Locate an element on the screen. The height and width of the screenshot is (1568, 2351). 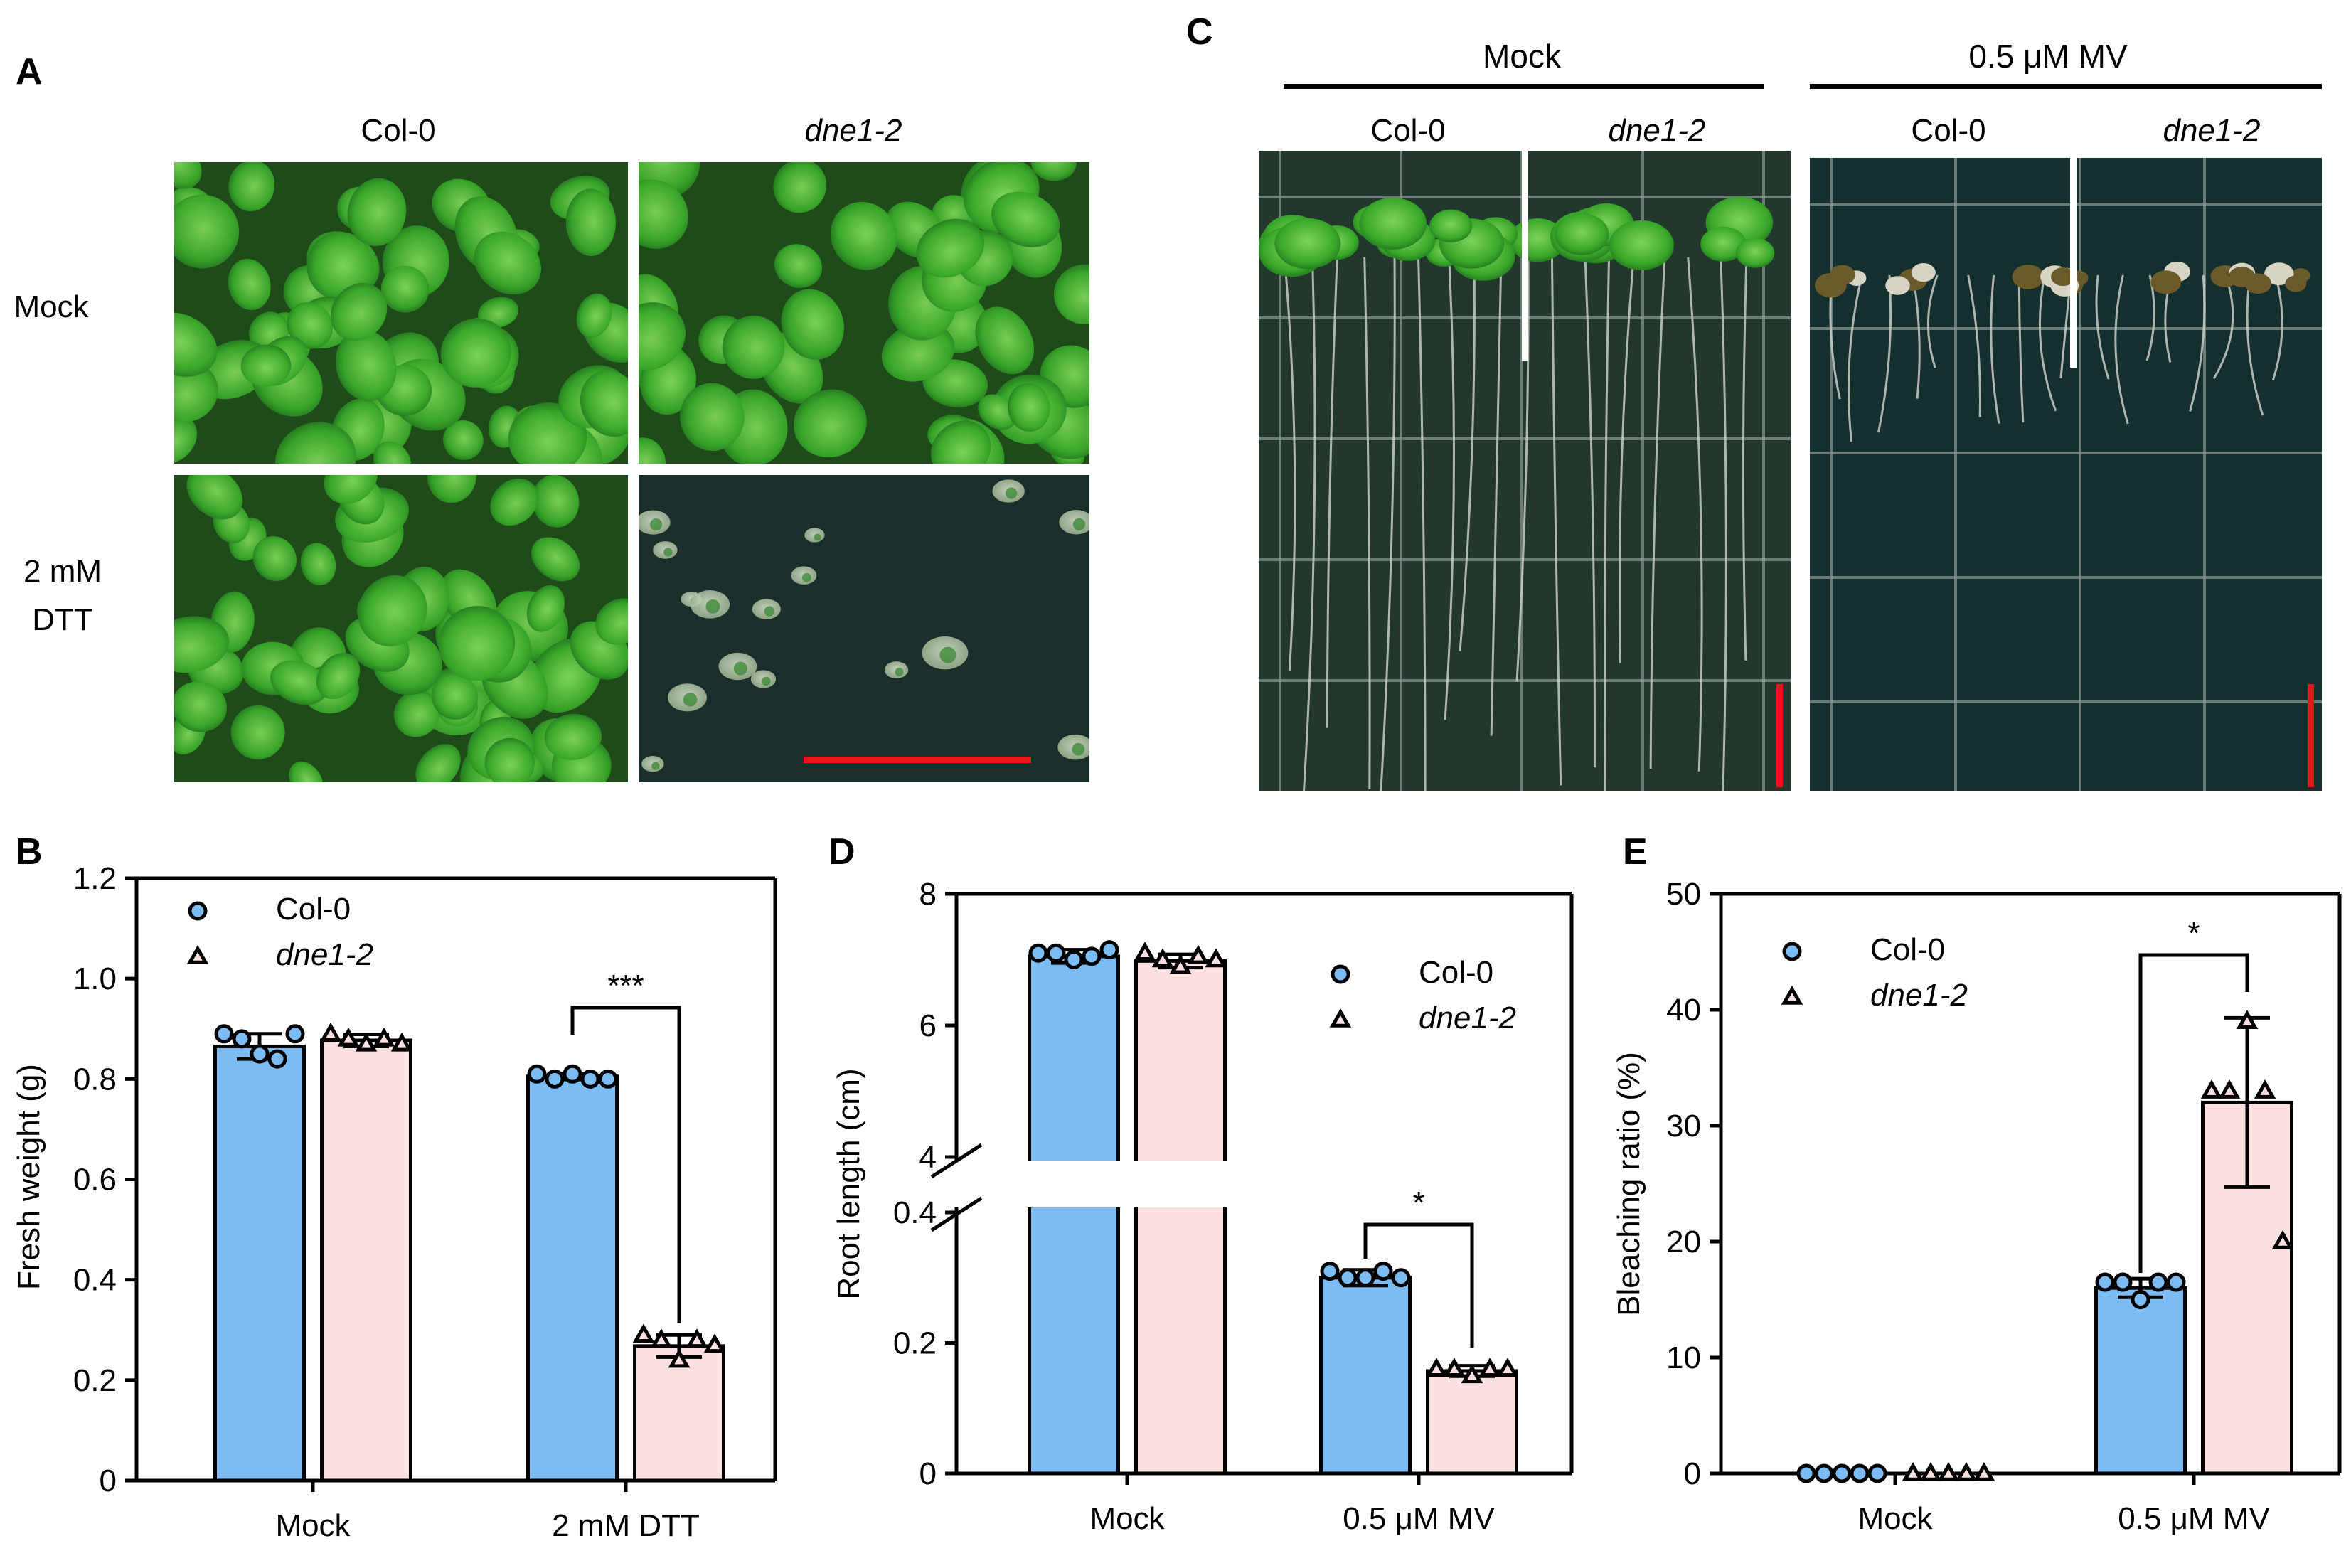
y-tick-label: 0.2 is located at coordinates (915, 1343).